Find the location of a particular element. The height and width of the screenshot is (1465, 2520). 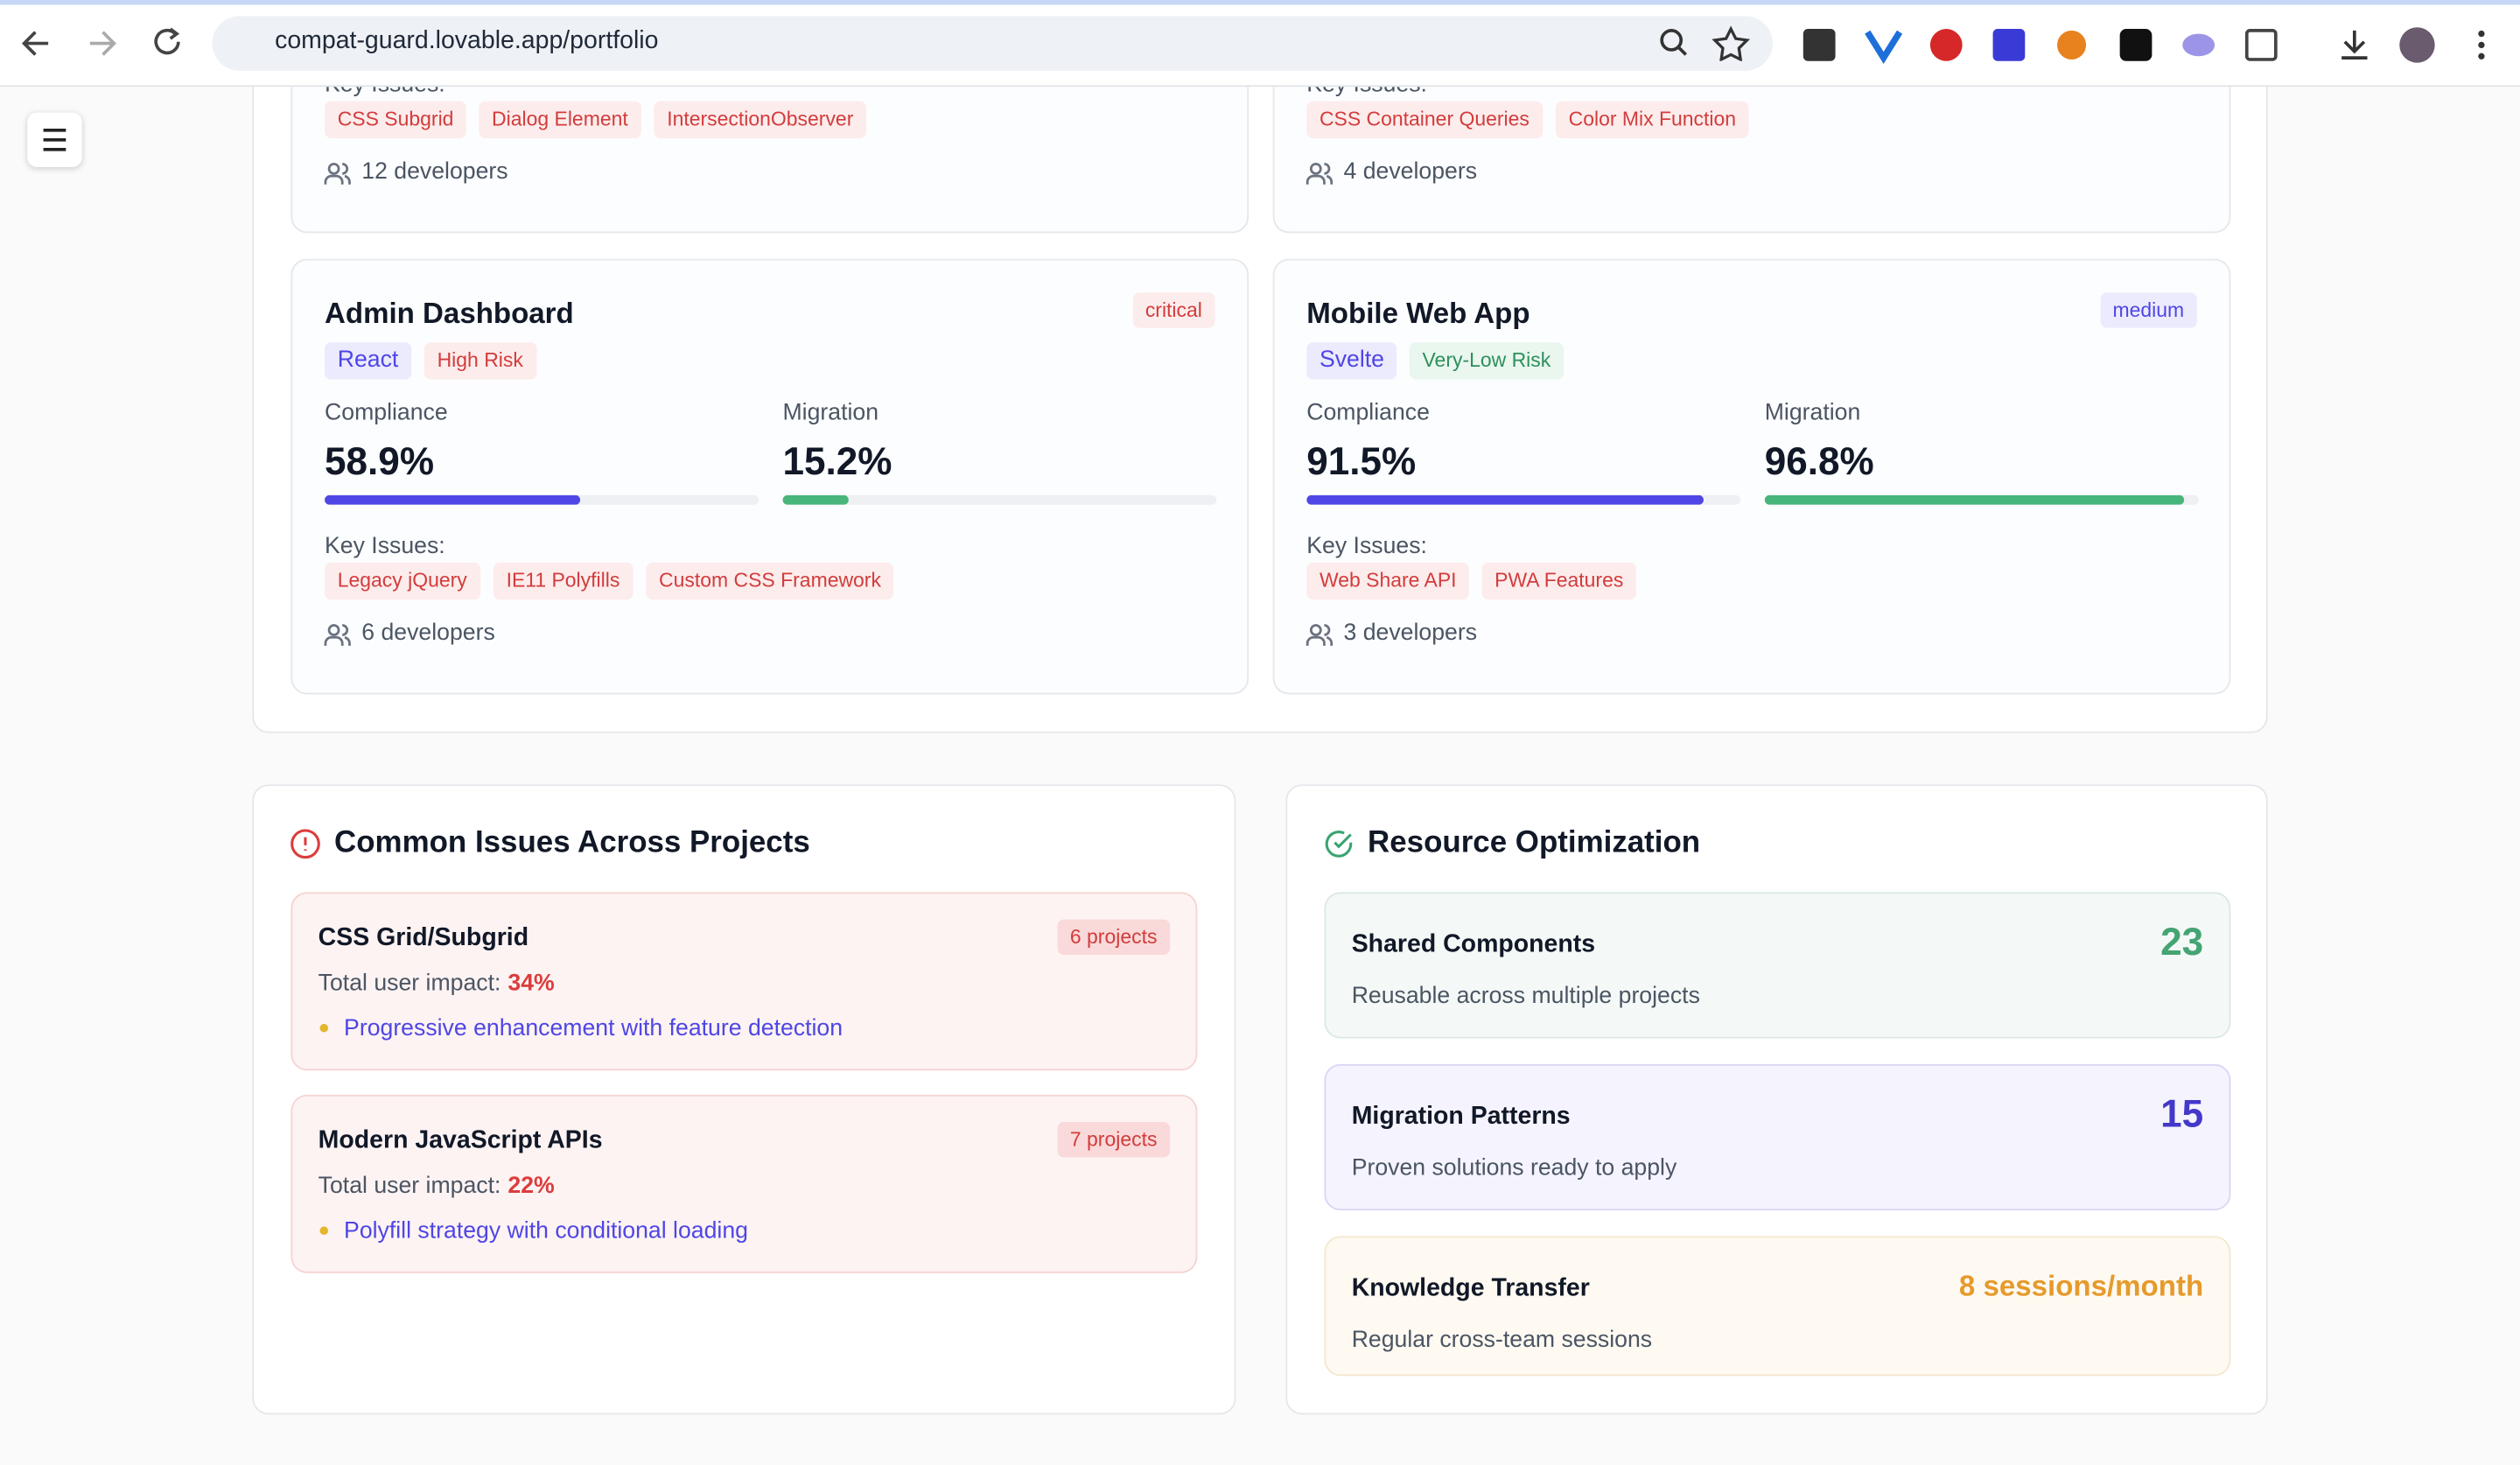

alert-icon is located at coordinates (306, 848).